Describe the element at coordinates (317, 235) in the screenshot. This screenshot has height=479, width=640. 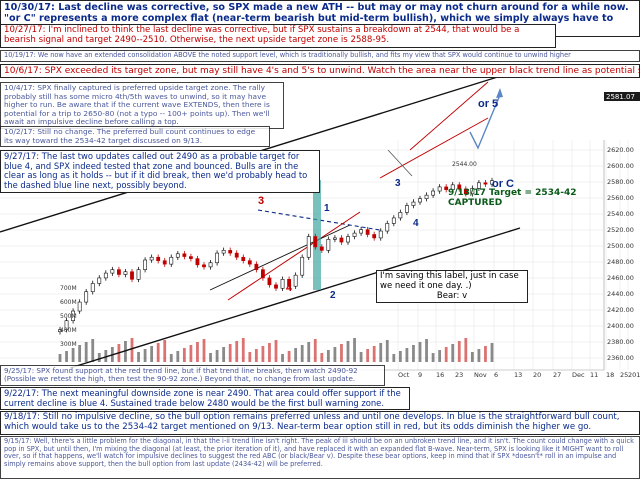
I see `teal-zone` at that location.